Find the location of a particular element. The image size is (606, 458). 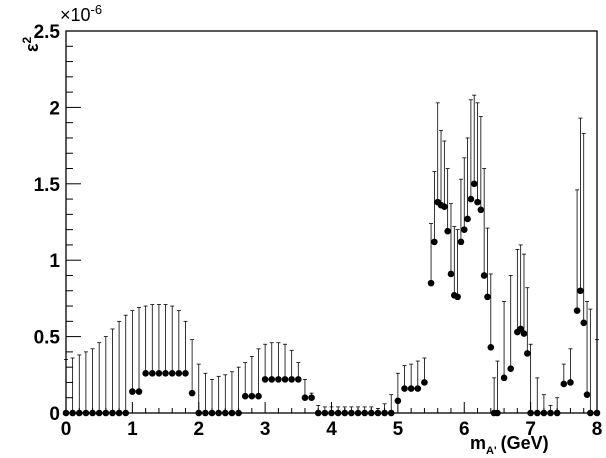

x-tick-label: 4 is located at coordinates (331, 429).